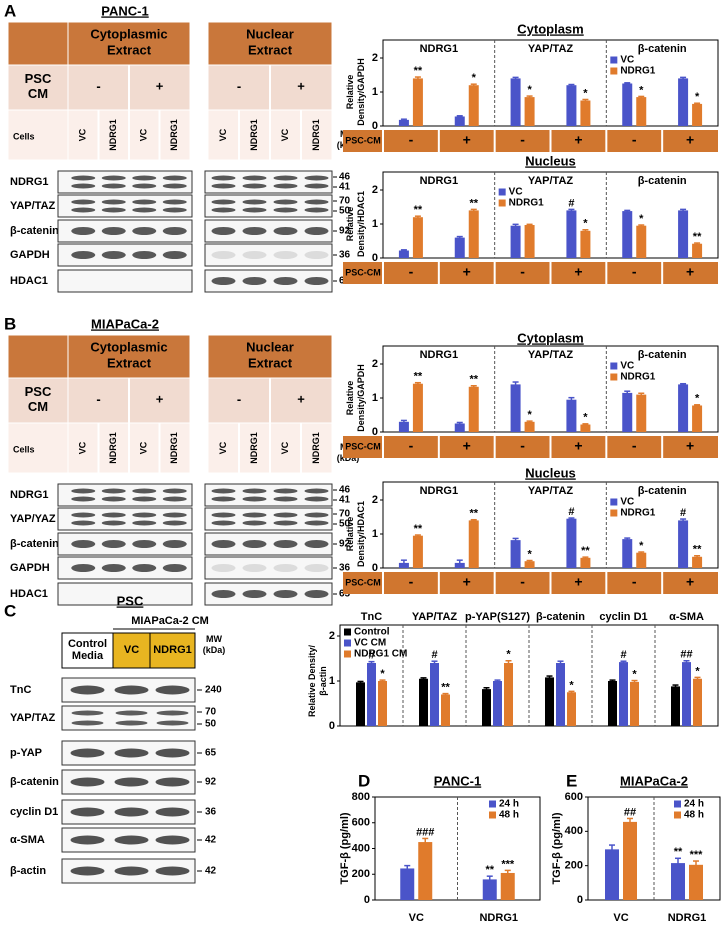 Image resolution: width=726 pixels, height=934 pixels. What do you see at coordinates (574, 797) in the screenshot?
I see `y-tick-label: 600` at bounding box center [574, 797].